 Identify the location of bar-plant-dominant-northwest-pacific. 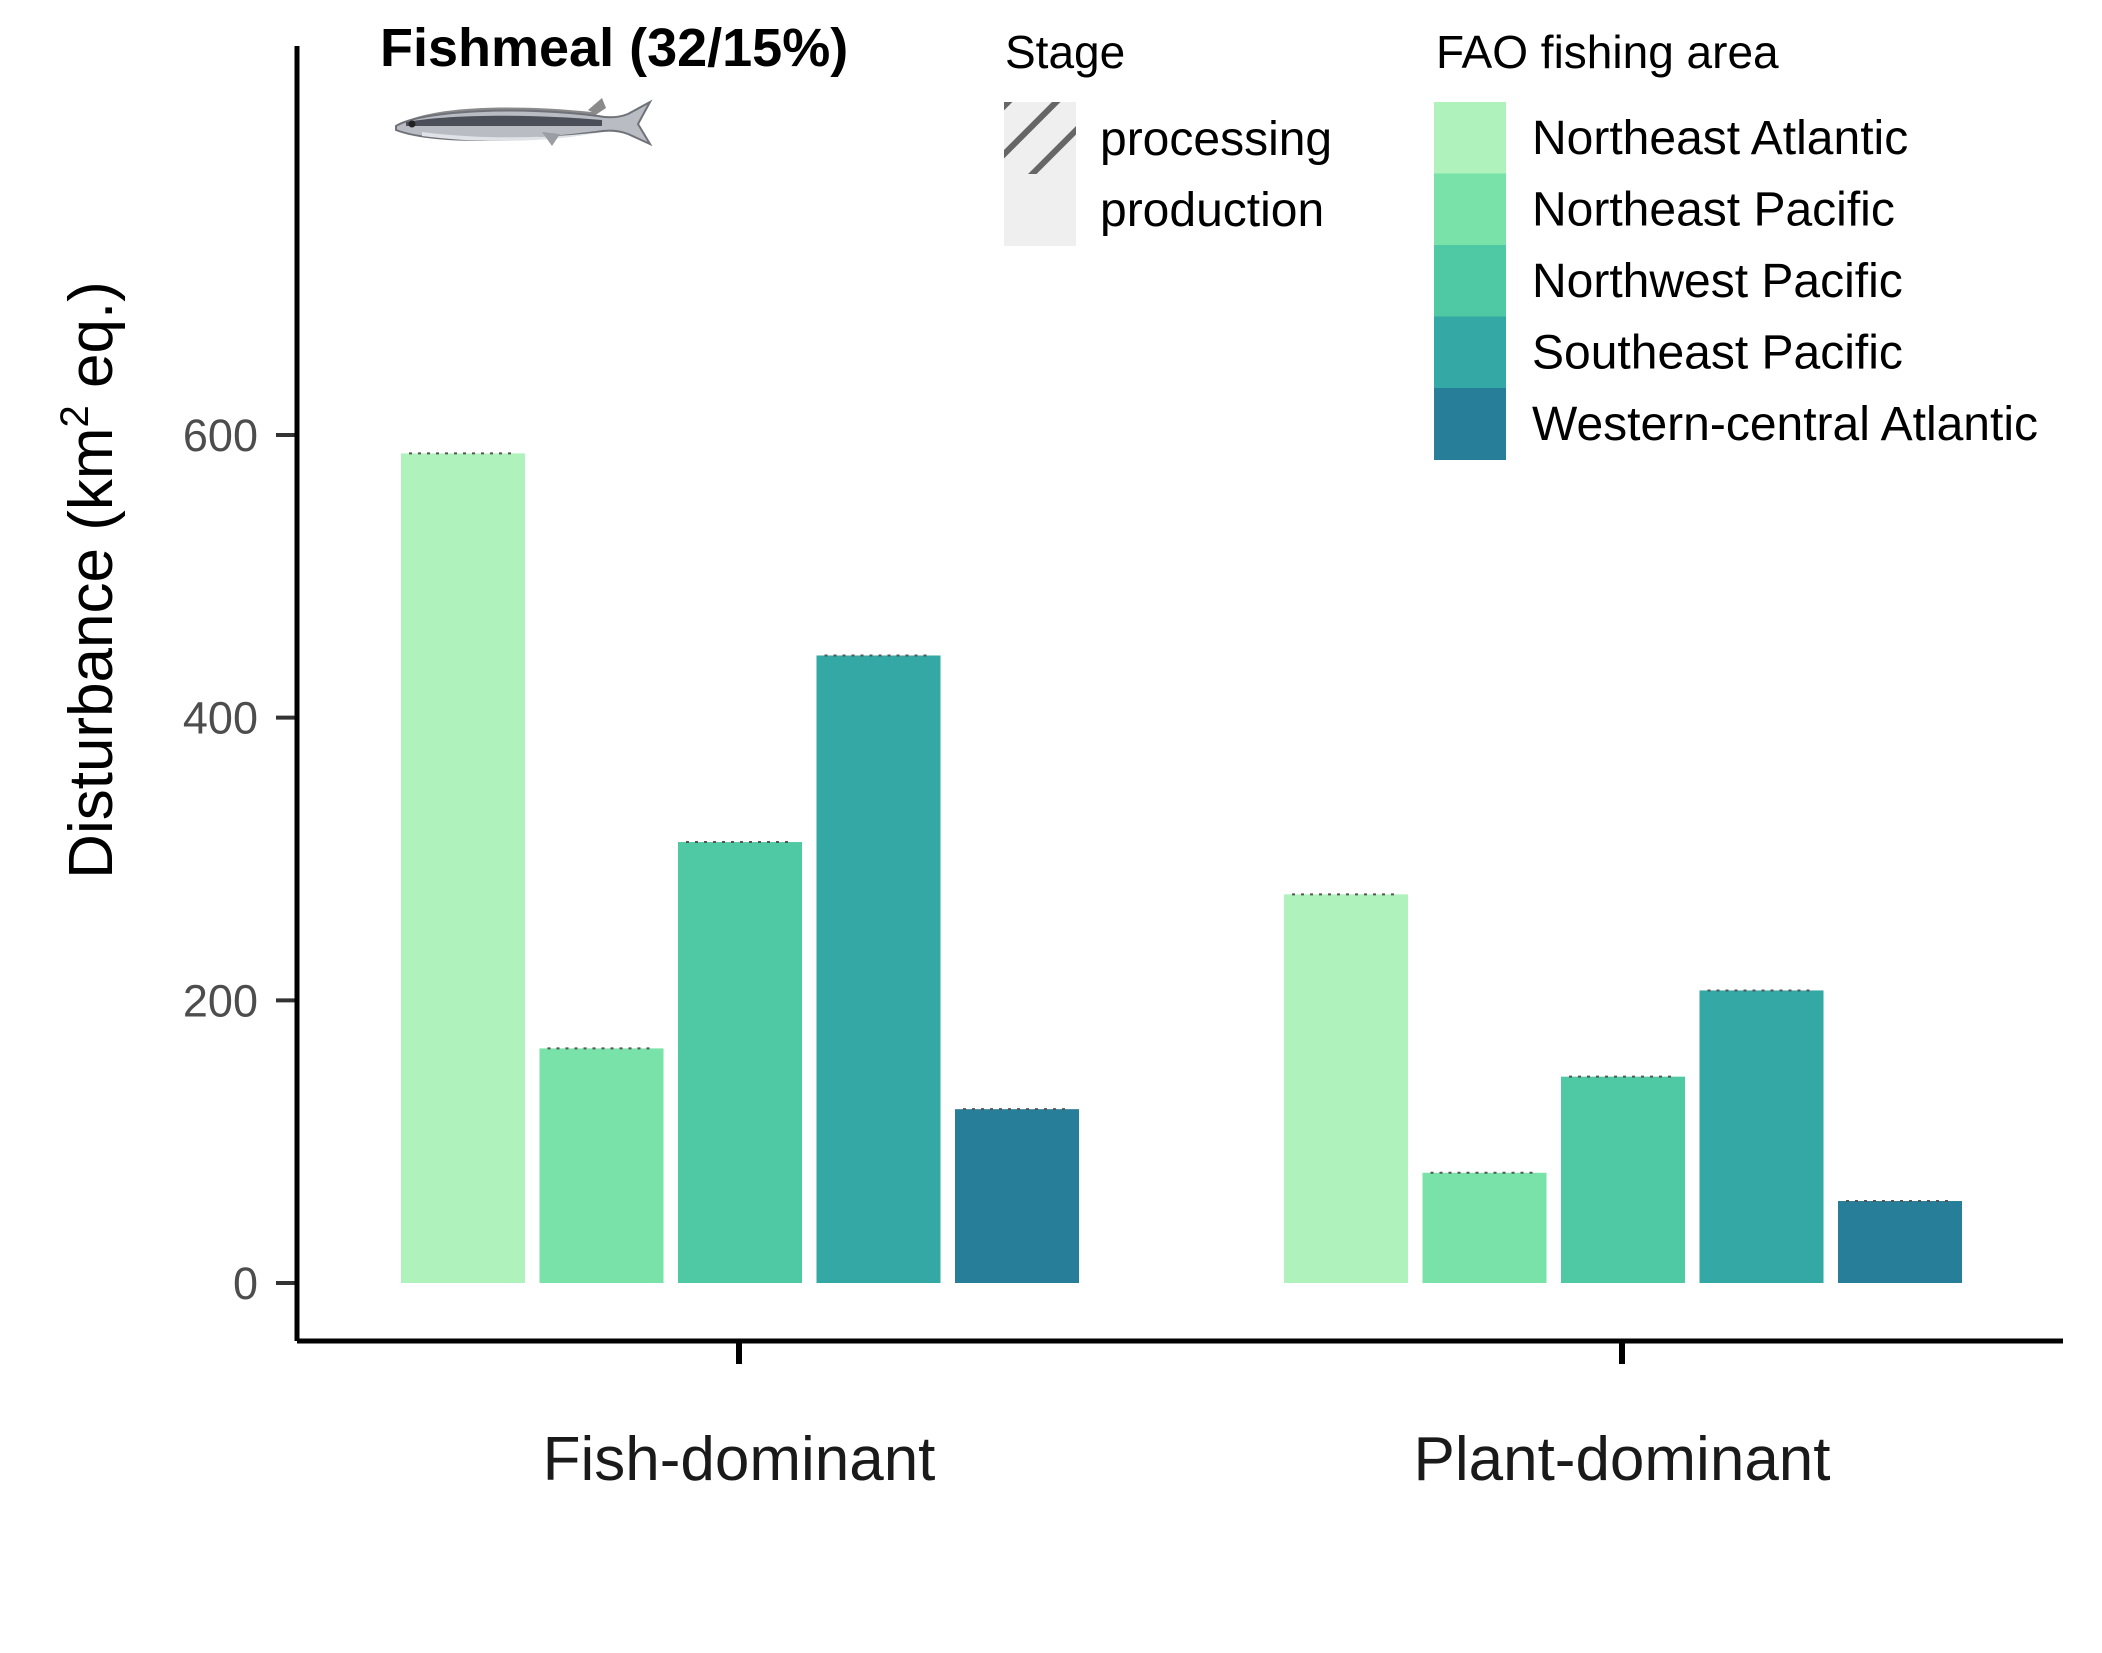
(1623, 1179).